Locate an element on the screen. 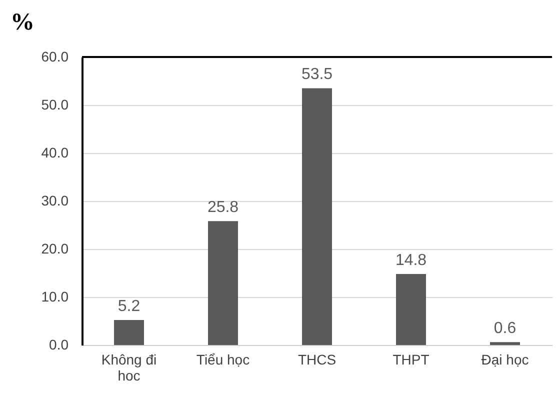 The height and width of the screenshot is (405, 557). y-axis-title: % is located at coordinates (22, 23).